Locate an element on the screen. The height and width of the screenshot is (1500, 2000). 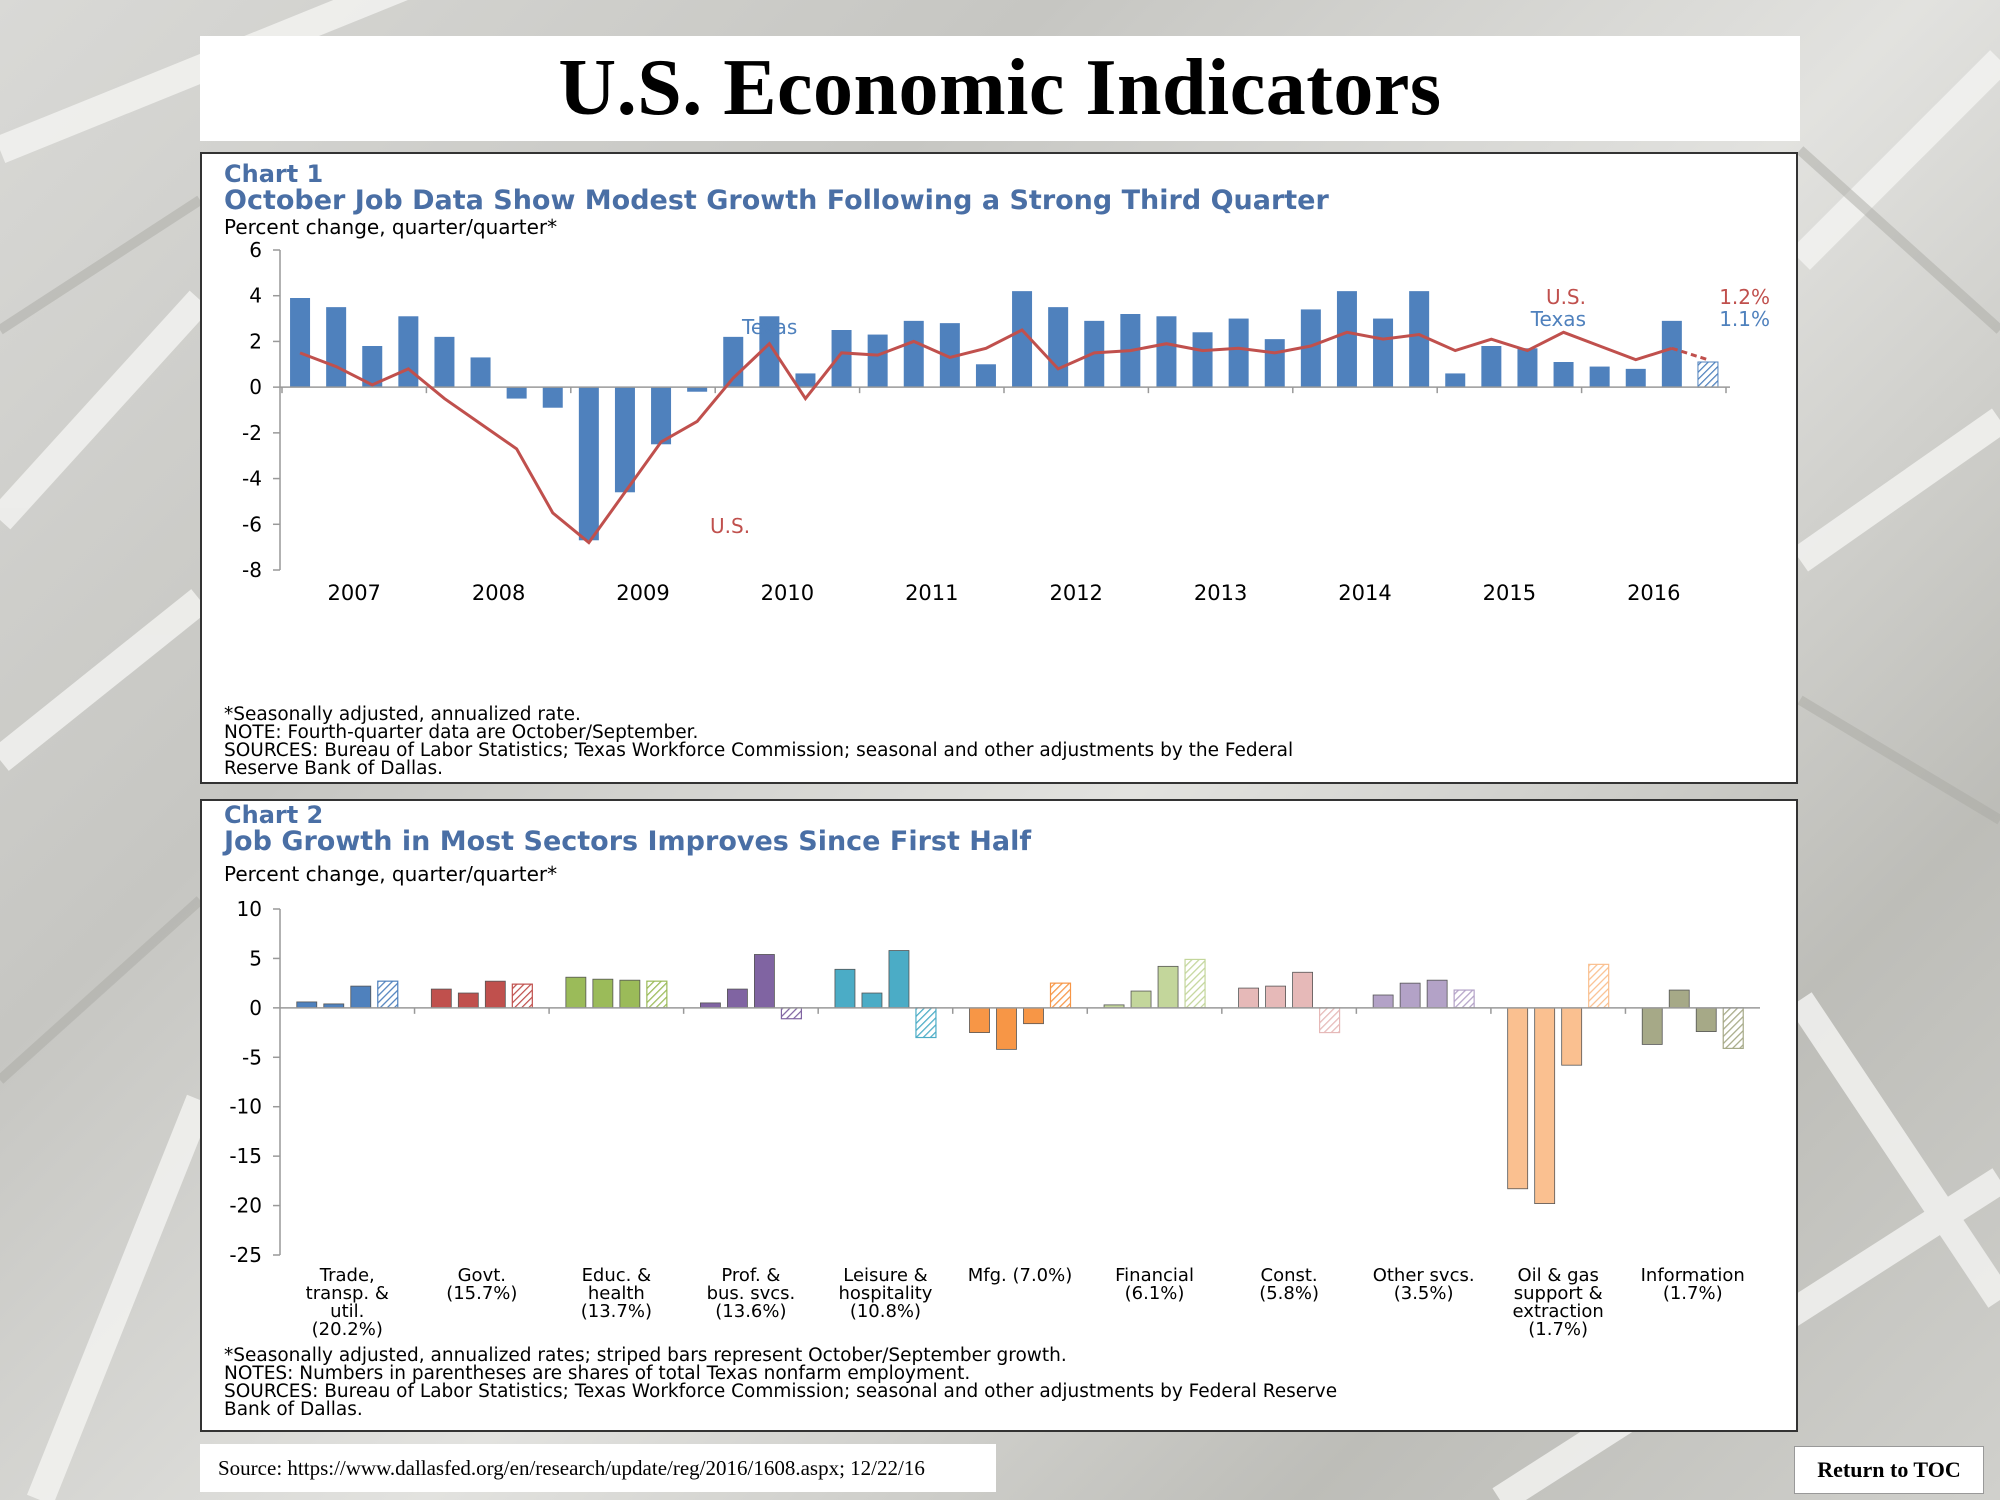
x-tick-label: 2016 is located at coordinates (1653, 593).